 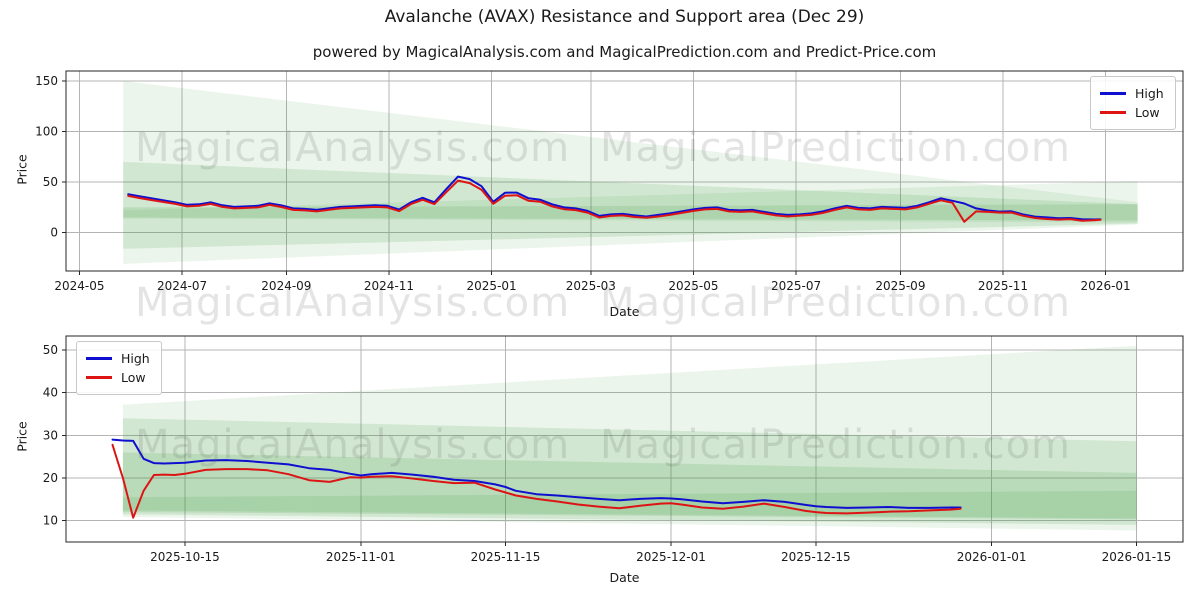 What do you see at coordinates (22, 169) in the screenshot?
I see `y-axis-label-top: Price` at bounding box center [22, 169].